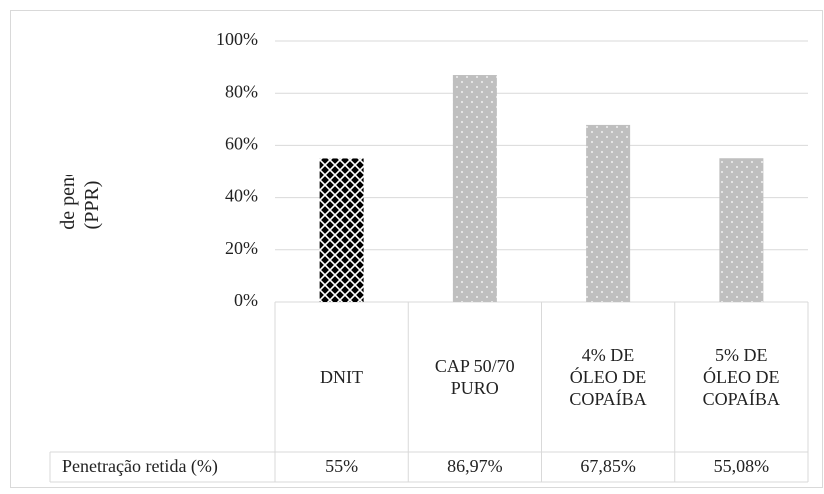 Image resolution: width=824 pixels, height=494 pixels. I want to click on data-label: 86,97%, so click(475, 466).